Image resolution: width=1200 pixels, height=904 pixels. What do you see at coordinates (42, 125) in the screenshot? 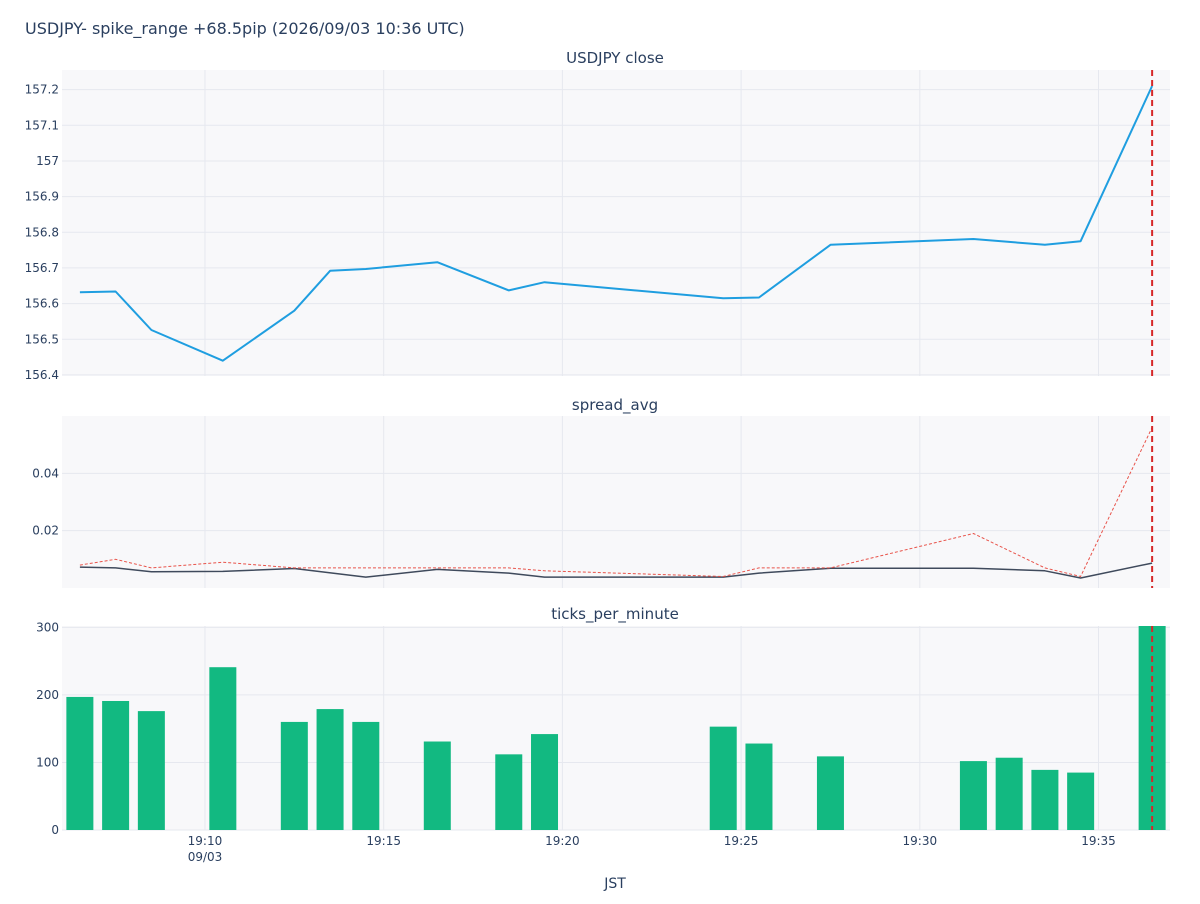
I see `y-tick-label: 157.1` at bounding box center [42, 125].